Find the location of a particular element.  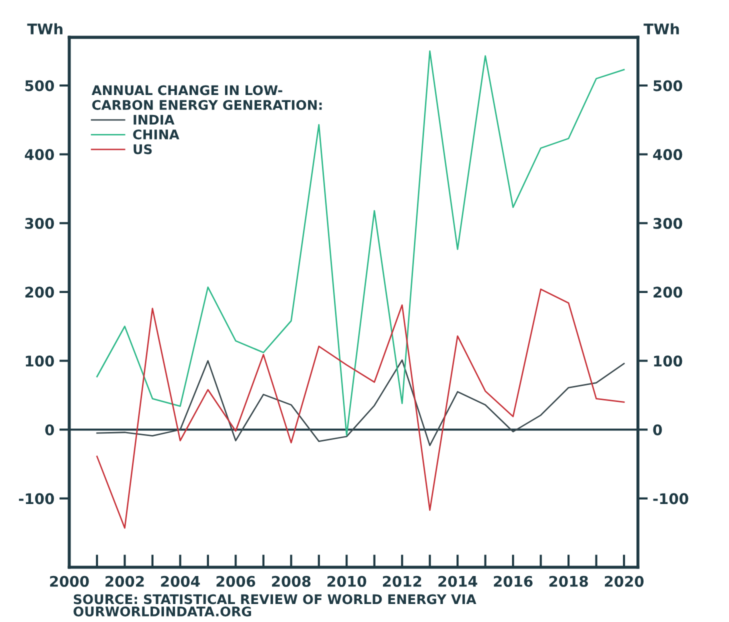

x-tick-label: 2002 is located at coordinates (125, 581).